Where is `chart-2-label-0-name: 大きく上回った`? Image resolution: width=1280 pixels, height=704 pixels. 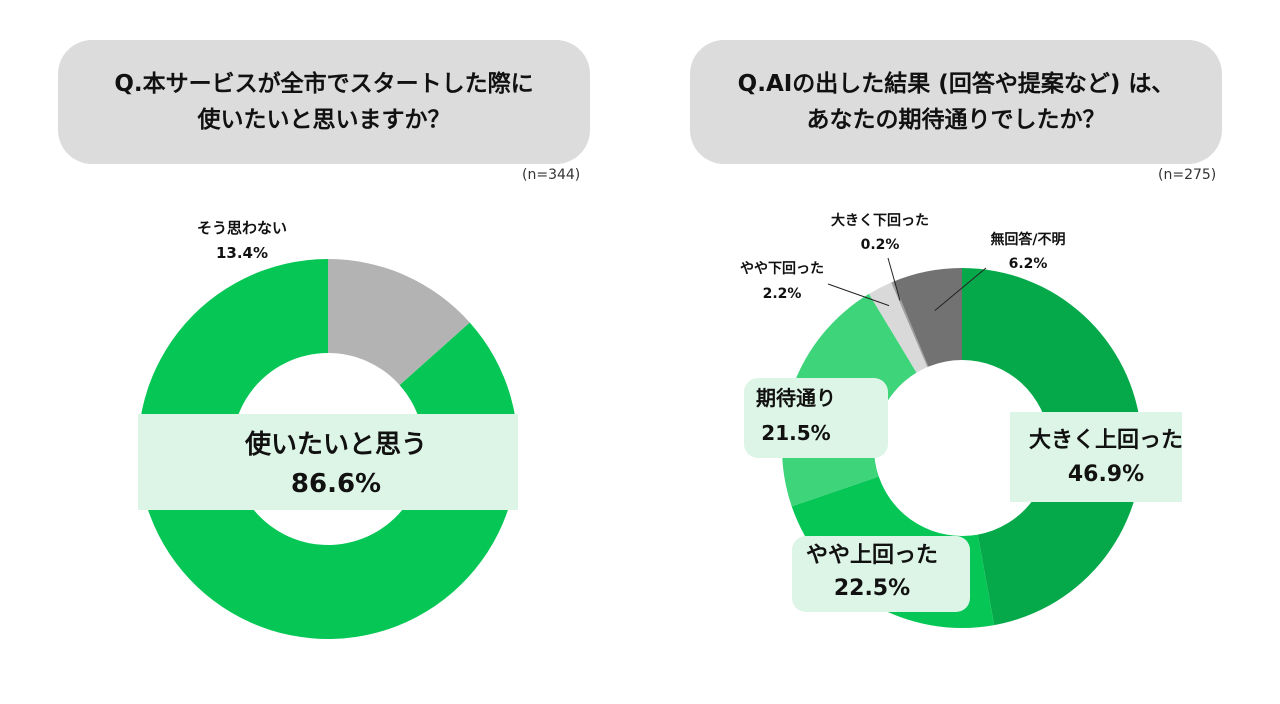 chart-2-label-0-name: 大きく上回った is located at coordinates (1106, 440).